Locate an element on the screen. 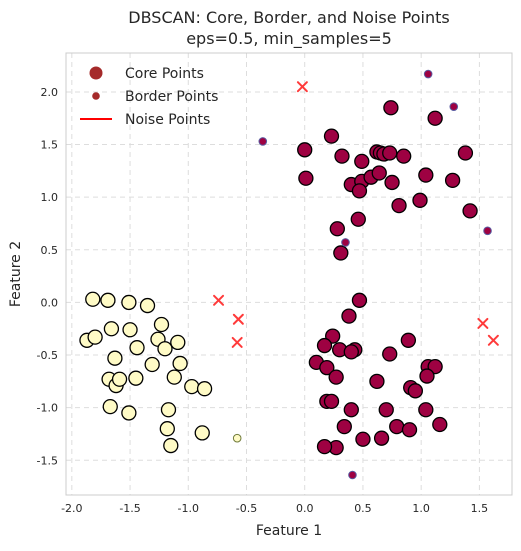 This screenshot has height=551, width=521. y-tick-label: -0.5 is located at coordinates (47, 355).